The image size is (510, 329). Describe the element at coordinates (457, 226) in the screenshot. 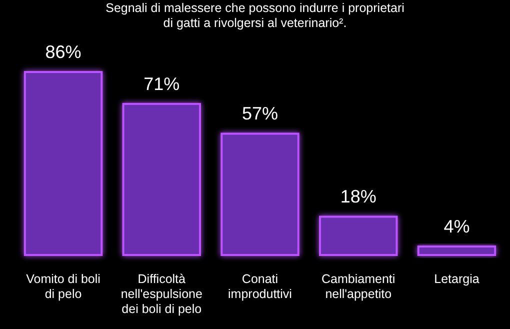

I see `data-label: 4%` at that location.